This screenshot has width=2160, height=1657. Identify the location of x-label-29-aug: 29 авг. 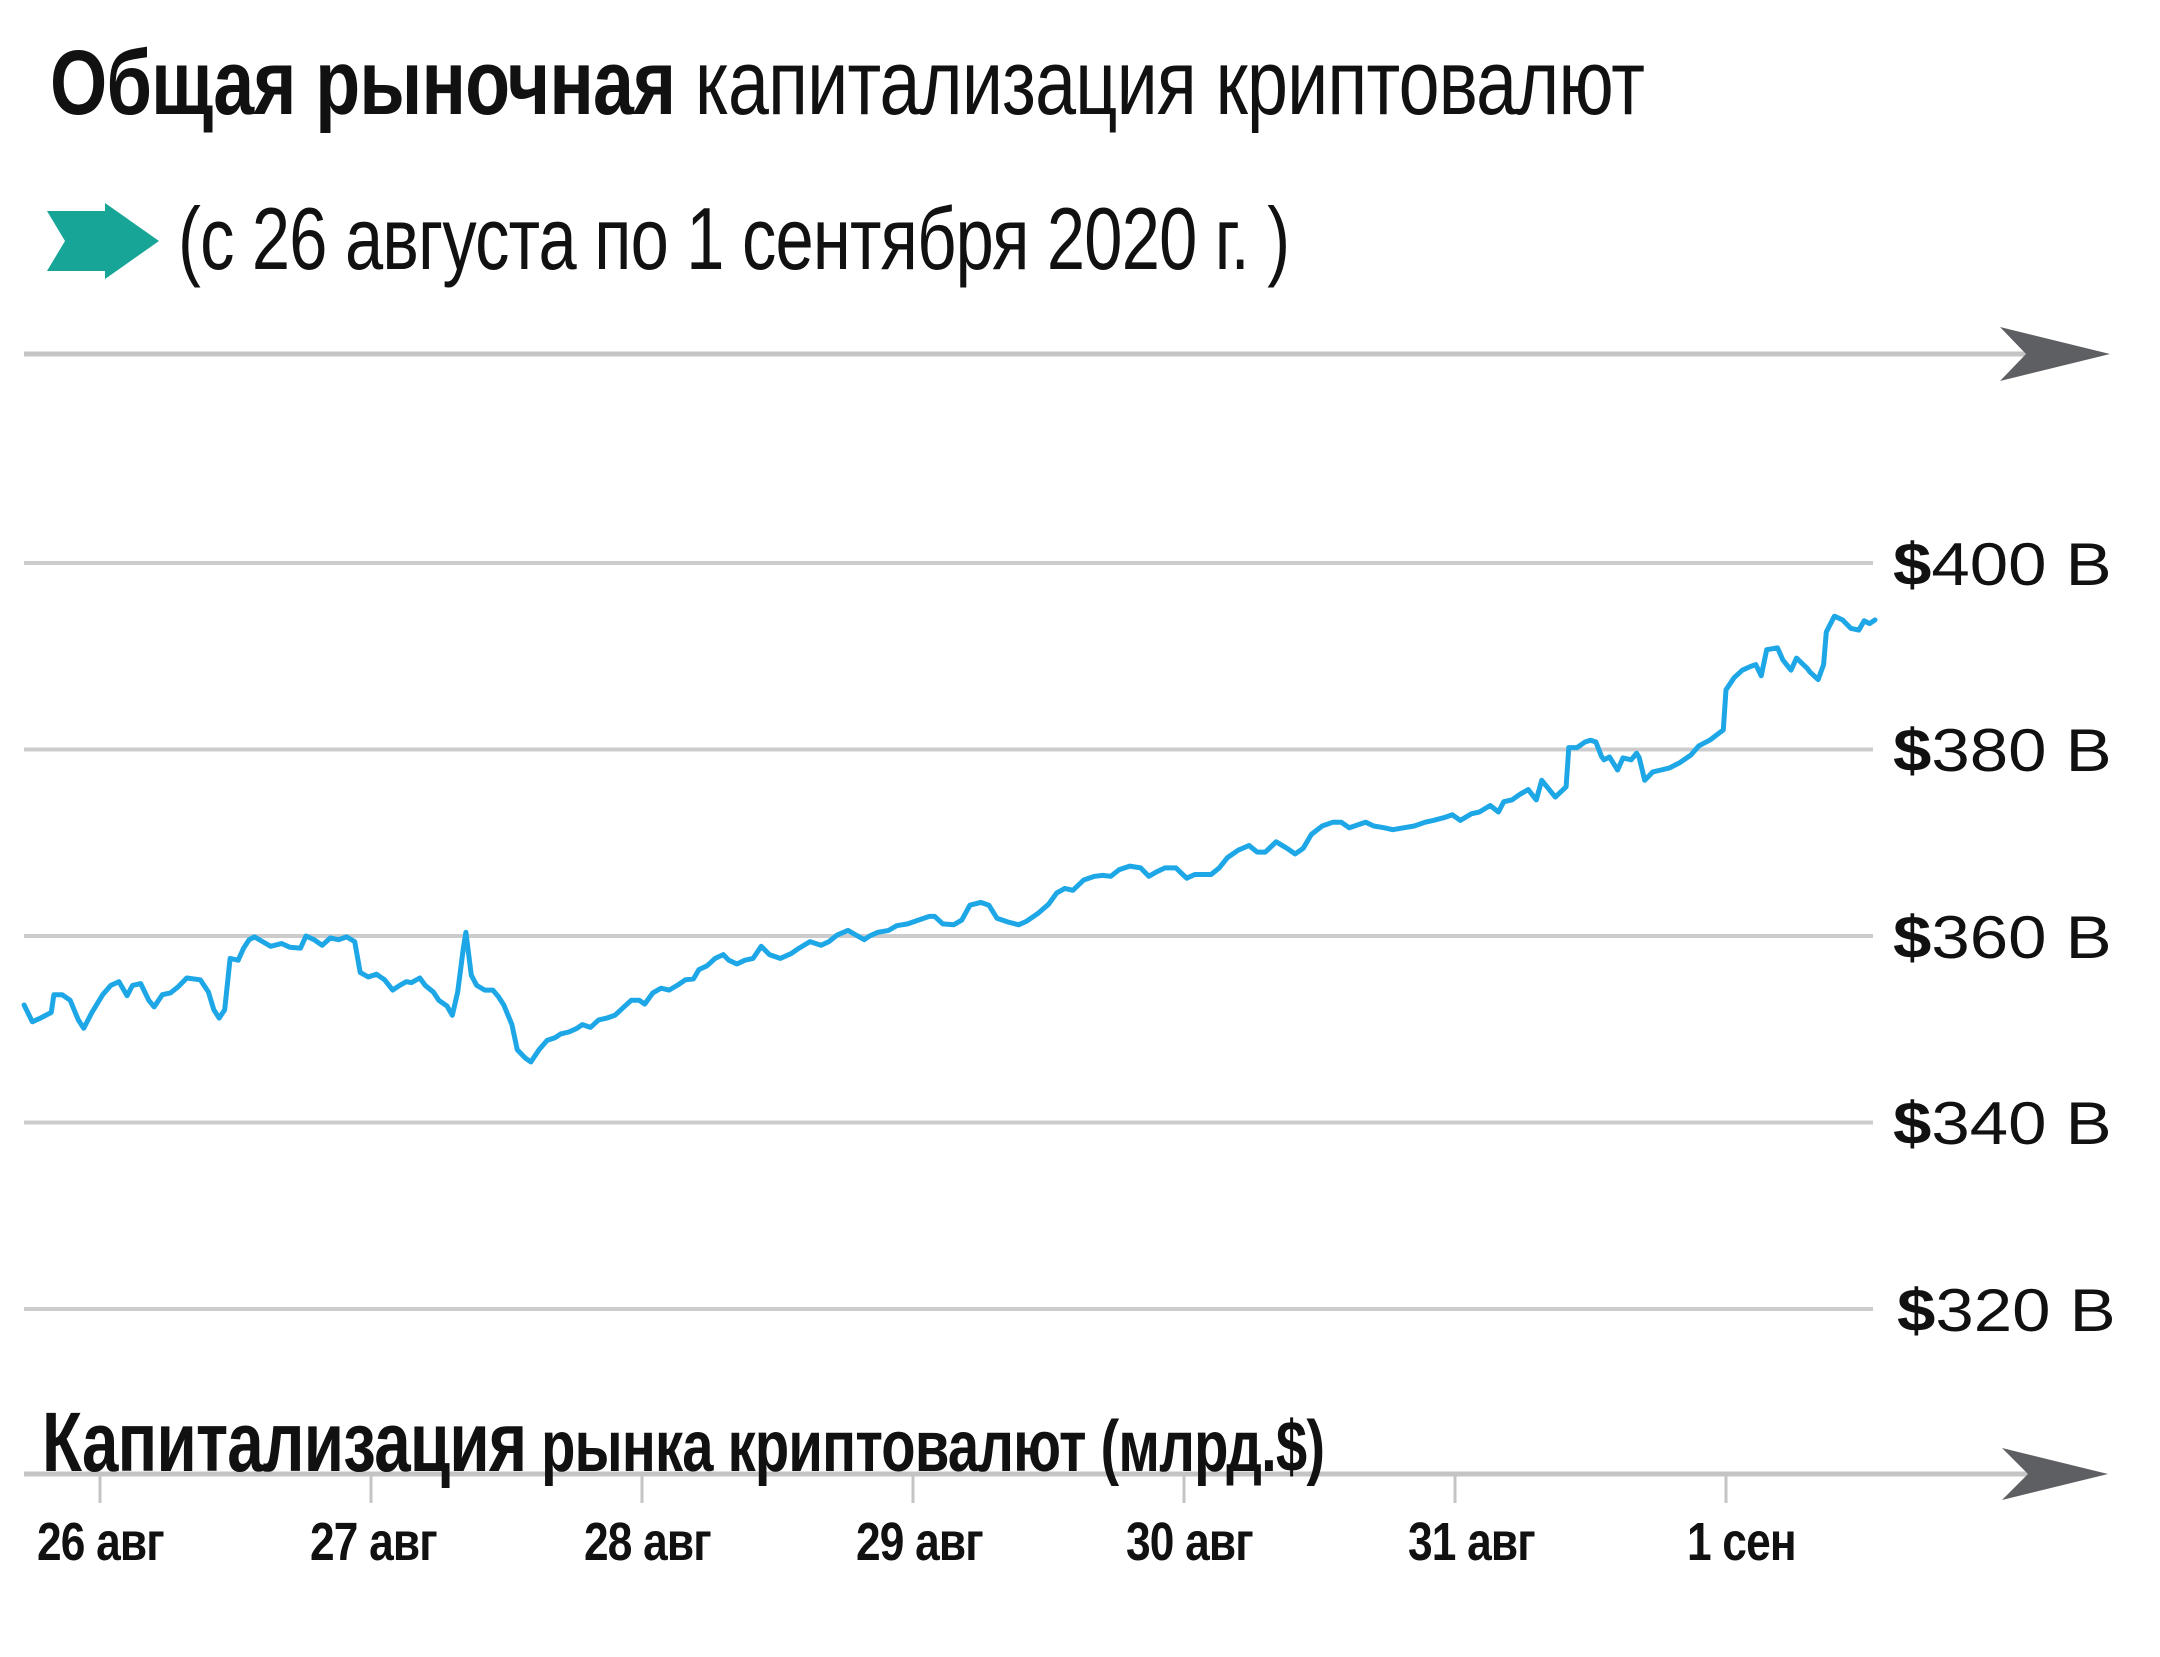
(920, 1542).